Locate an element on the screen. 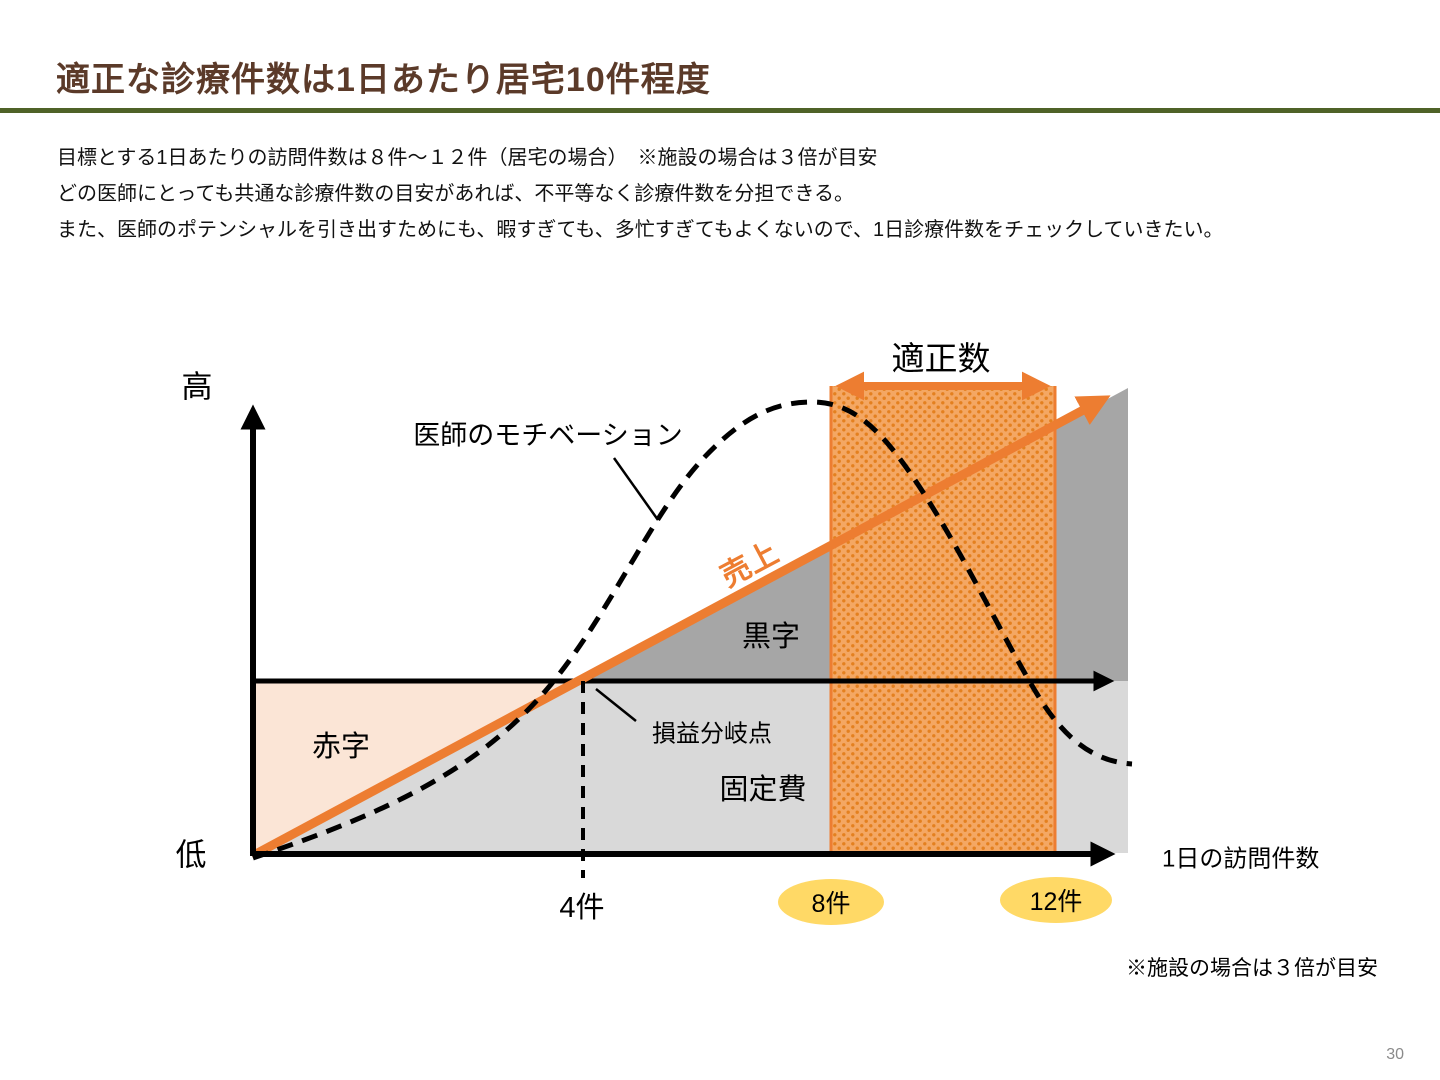 The height and width of the screenshot is (1080, 1440). tick-8-label: 8件 is located at coordinates (831, 904).